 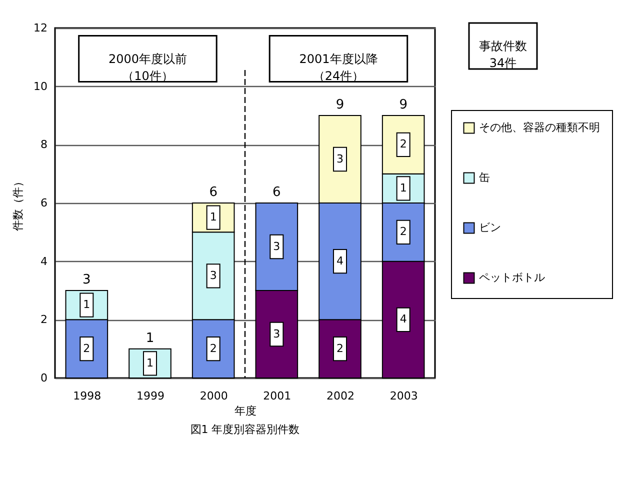 What do you see at coordinates (245, 411) in the screenshot?
I see `x-axis-title: 年度` at bounding box center [245, 411].